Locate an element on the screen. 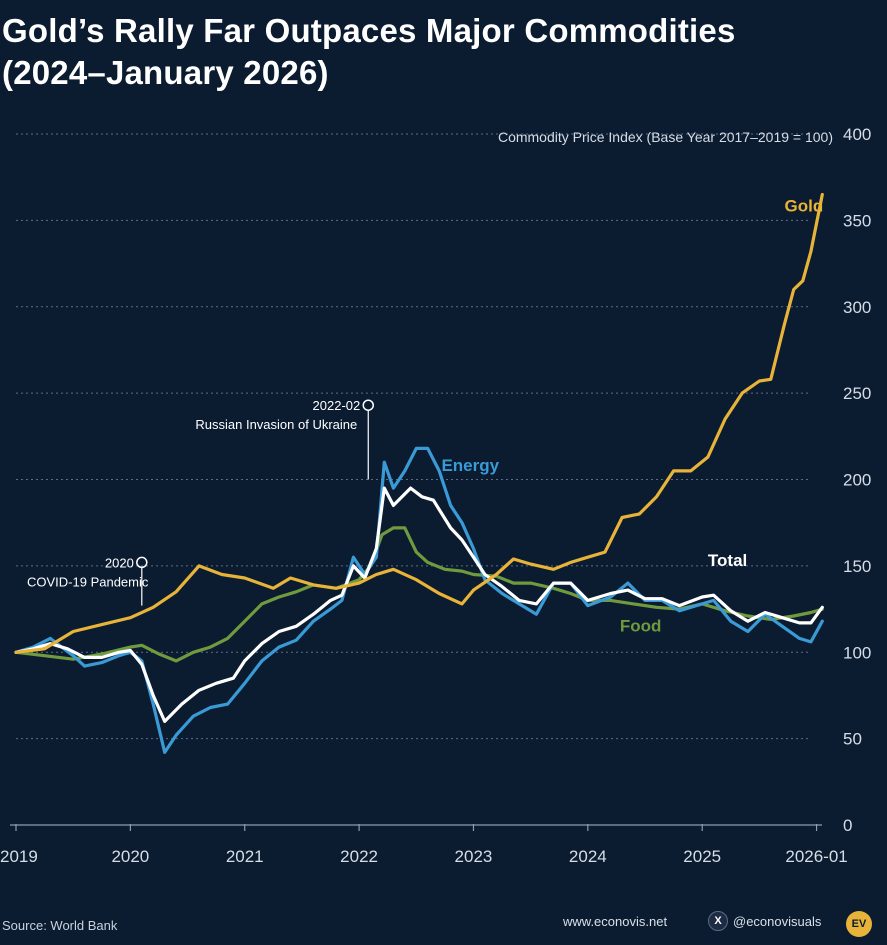 This screenshot has height=945, width=887. y-tick-label-400: 400 is located at coordinates (857, 134).